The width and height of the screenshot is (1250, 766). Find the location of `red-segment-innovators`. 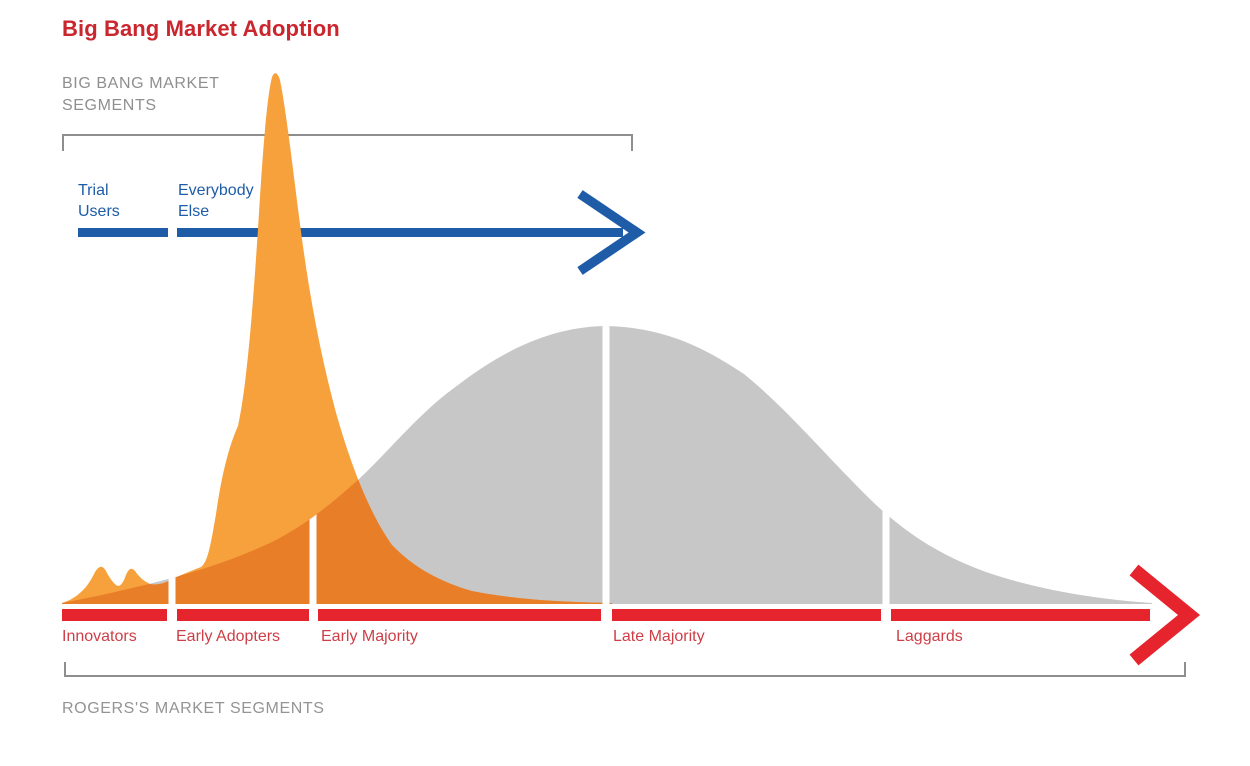

red-segment-innovators is located at coordinates (114, 615).